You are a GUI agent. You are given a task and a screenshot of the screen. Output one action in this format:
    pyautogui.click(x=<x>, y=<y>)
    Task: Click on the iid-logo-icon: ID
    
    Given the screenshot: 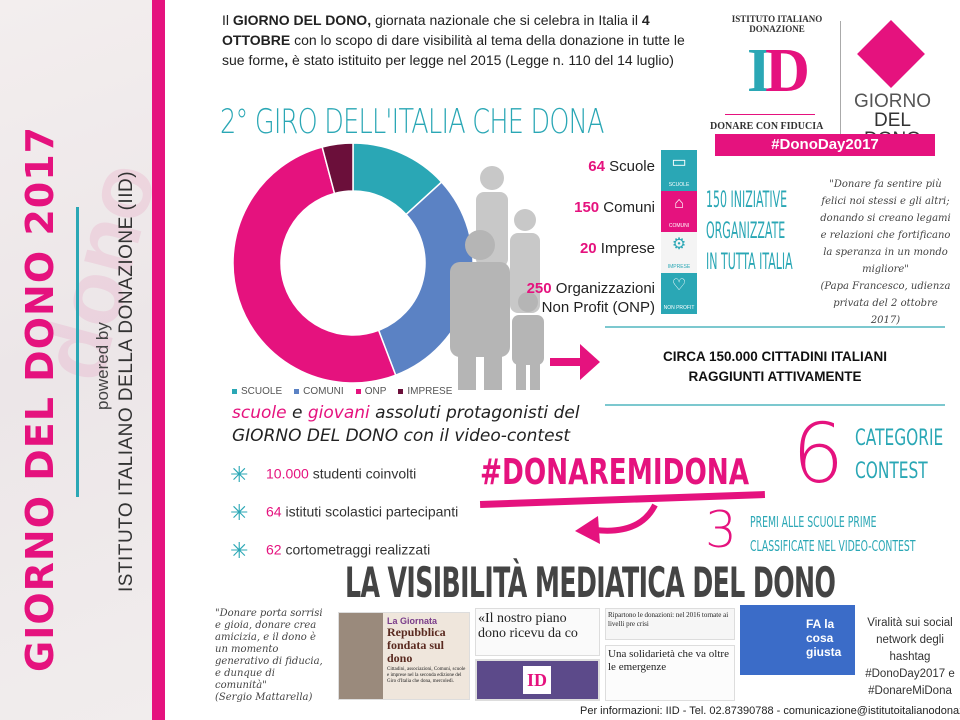 What is the action you would take?
    pyautogui.click(x=537, y=680)
    